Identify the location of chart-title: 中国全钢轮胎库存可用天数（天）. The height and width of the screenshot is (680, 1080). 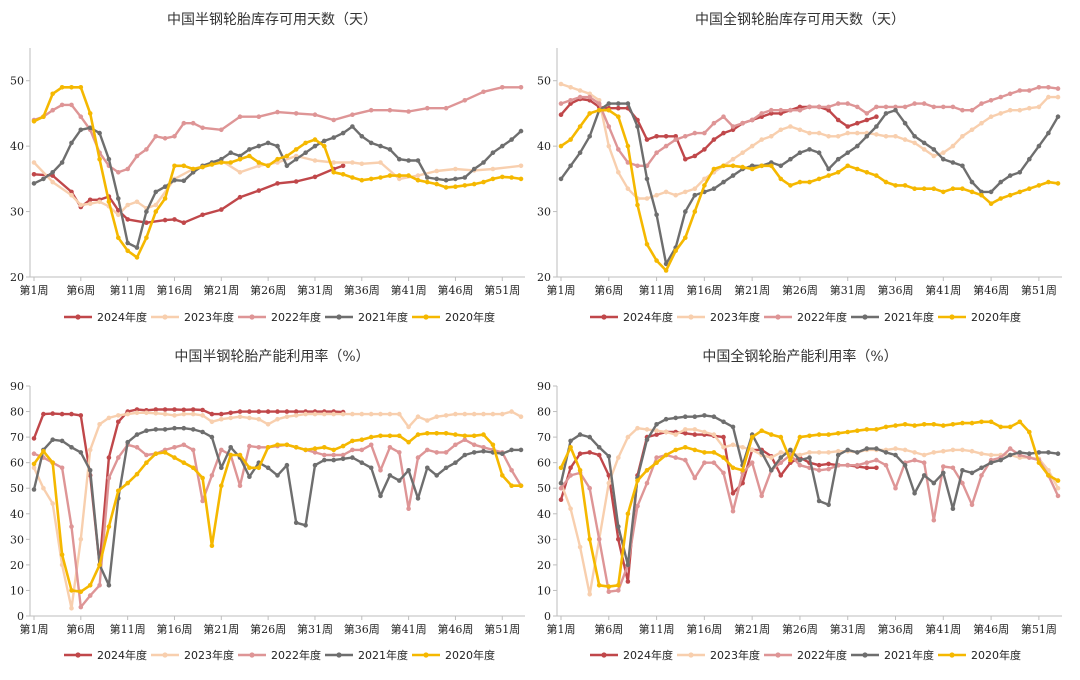
(800, 19).